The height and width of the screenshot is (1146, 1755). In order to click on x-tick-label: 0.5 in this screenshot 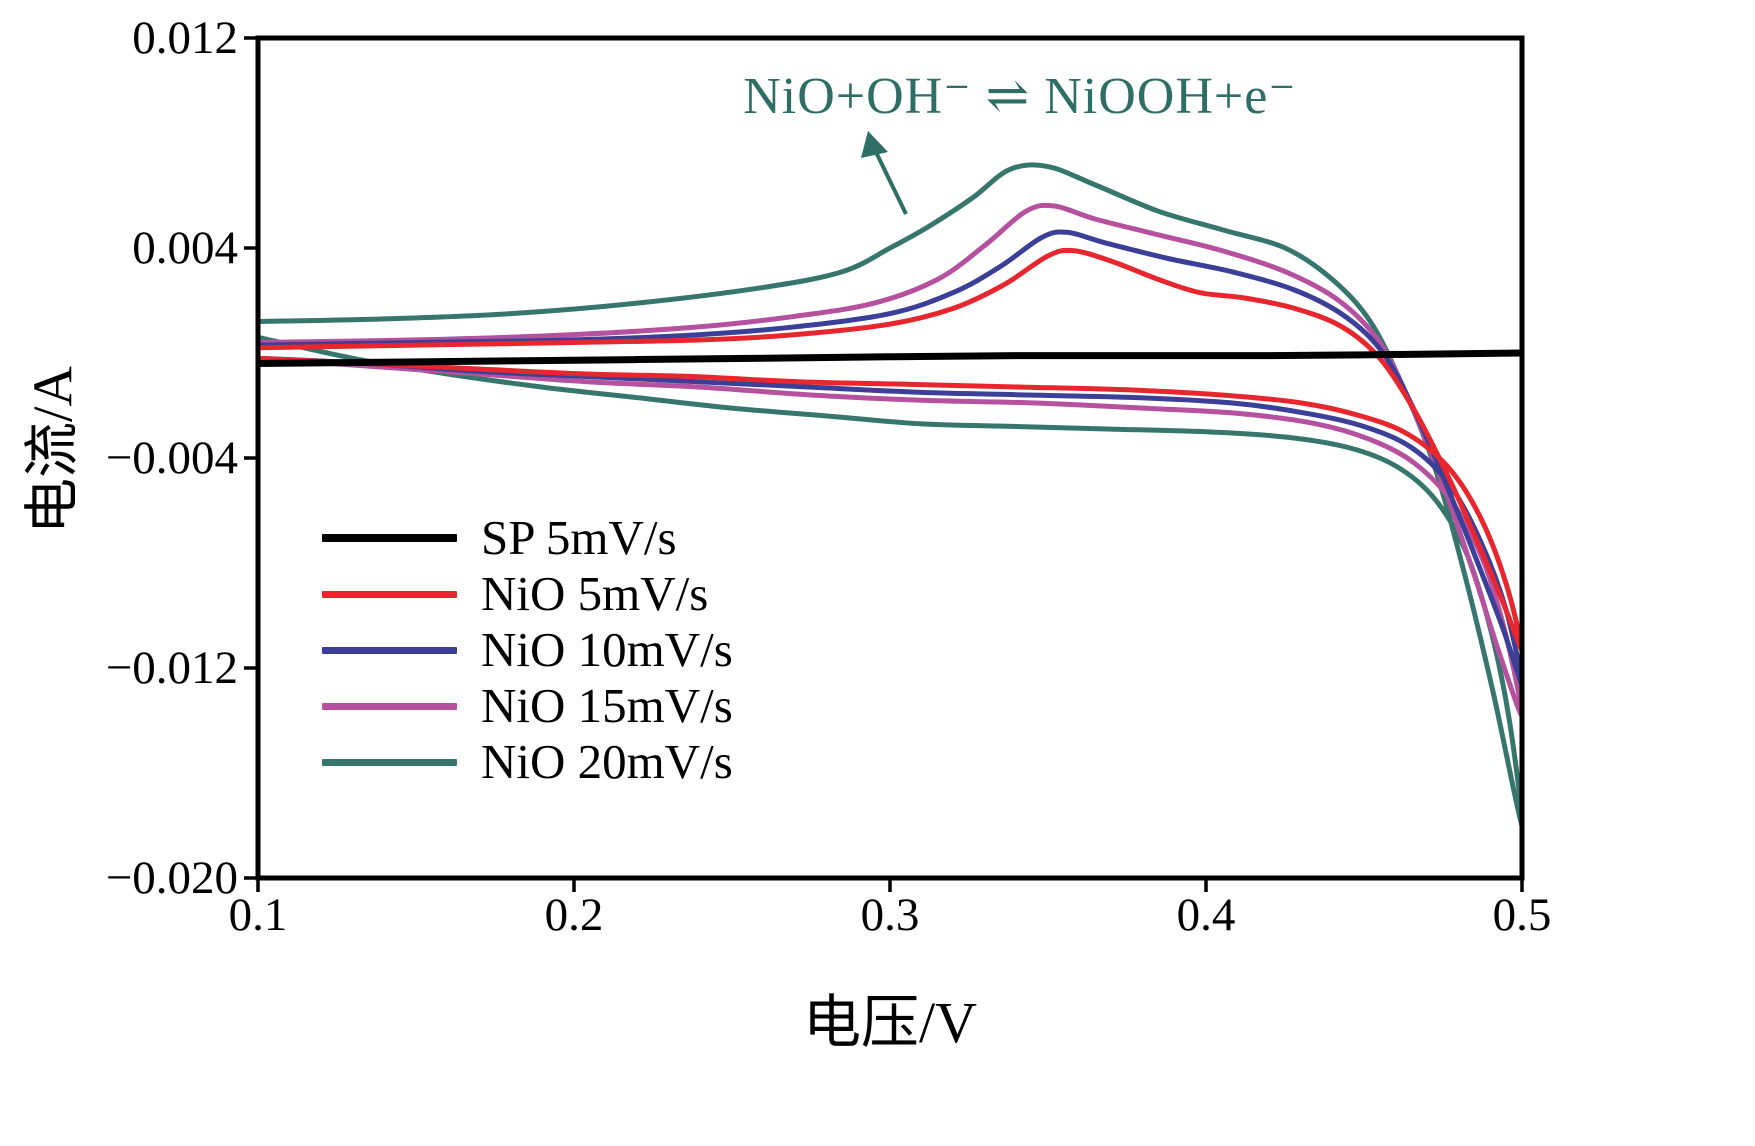, I will do `click(1522, 915)`.